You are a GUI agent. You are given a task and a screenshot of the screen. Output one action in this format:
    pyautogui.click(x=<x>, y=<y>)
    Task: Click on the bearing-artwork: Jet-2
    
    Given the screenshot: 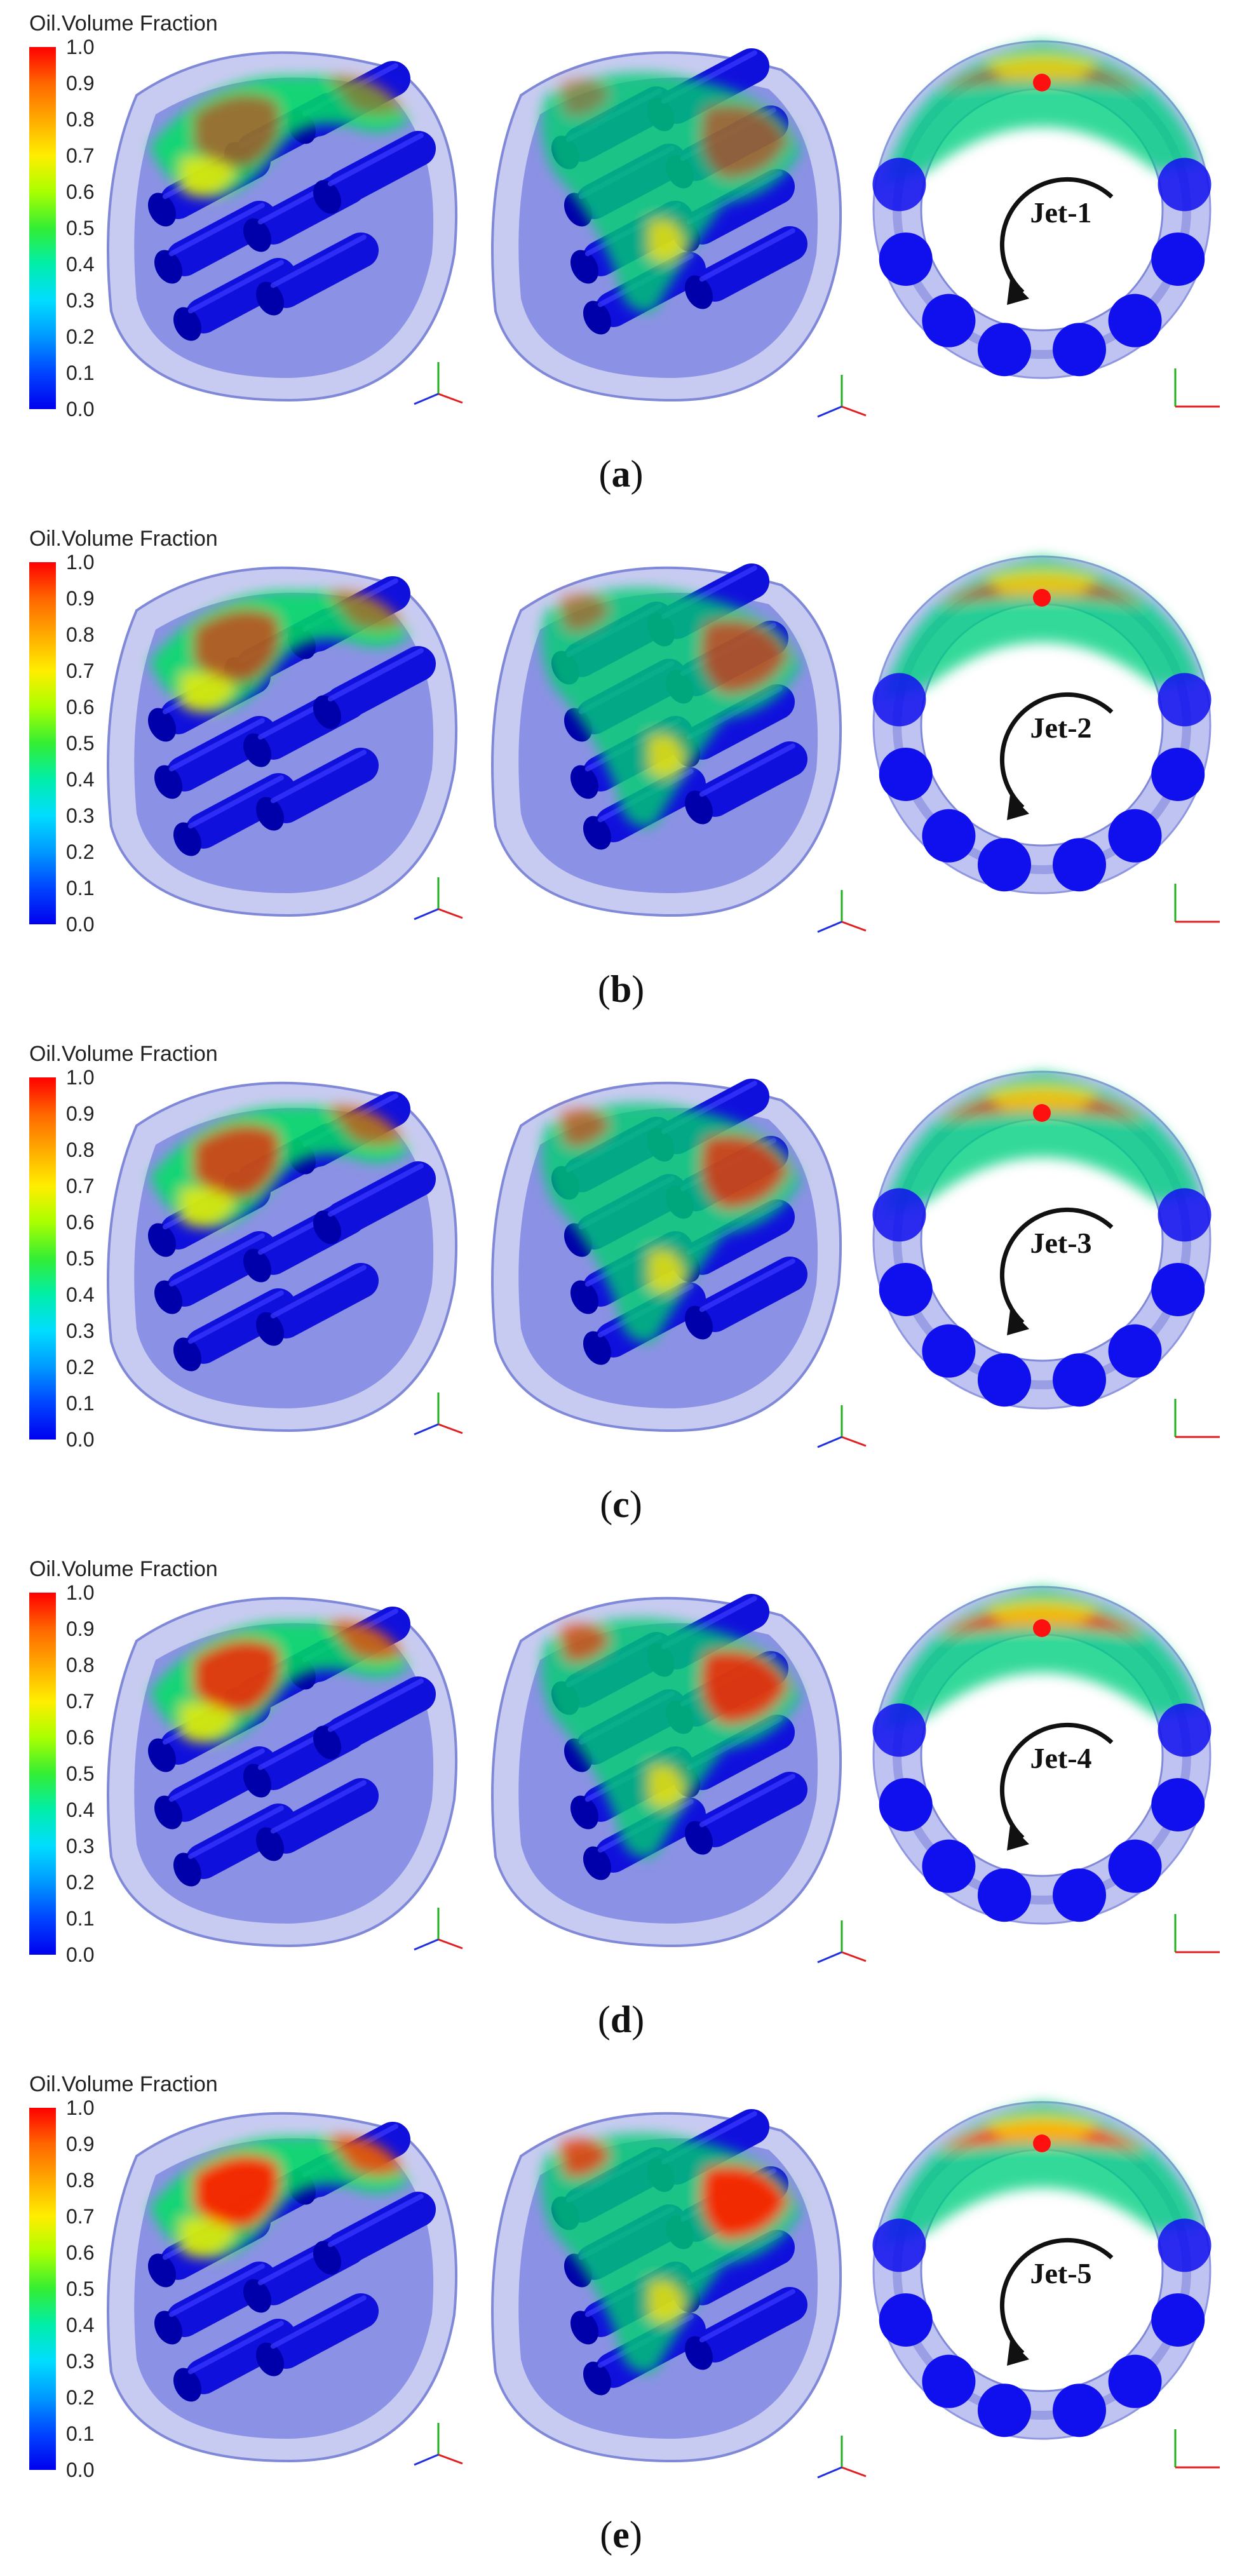 What is the action you would take?
    pyautogui.click(x=663, y=744)
    